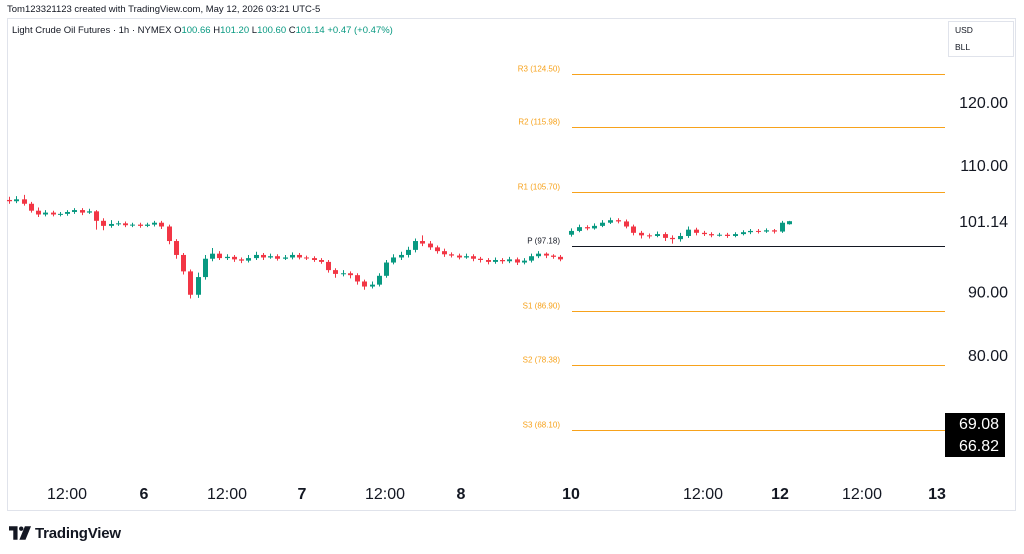  What do you see at coordinates (65, 533) in the screenshot?
I see `tradingview-brand: TradingView` at bounding box center [65, 533].